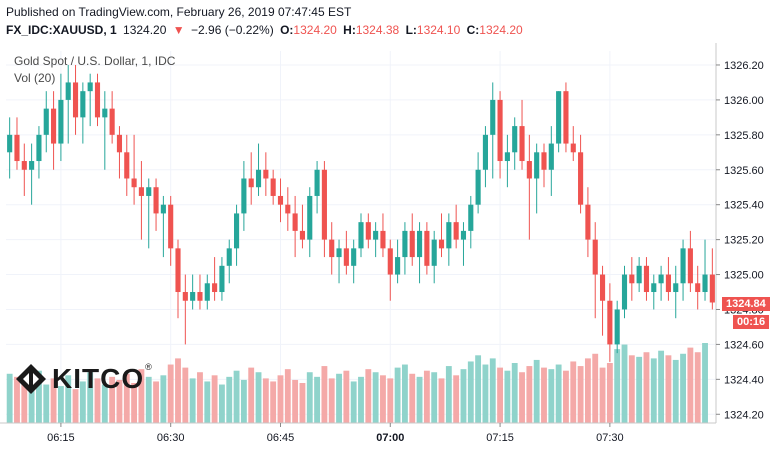 This screenshot has width=782, height=457. Describe the element at coordinates (746, 304) in the screenshot. I see `last-price-tag: 1324.84` at that location.